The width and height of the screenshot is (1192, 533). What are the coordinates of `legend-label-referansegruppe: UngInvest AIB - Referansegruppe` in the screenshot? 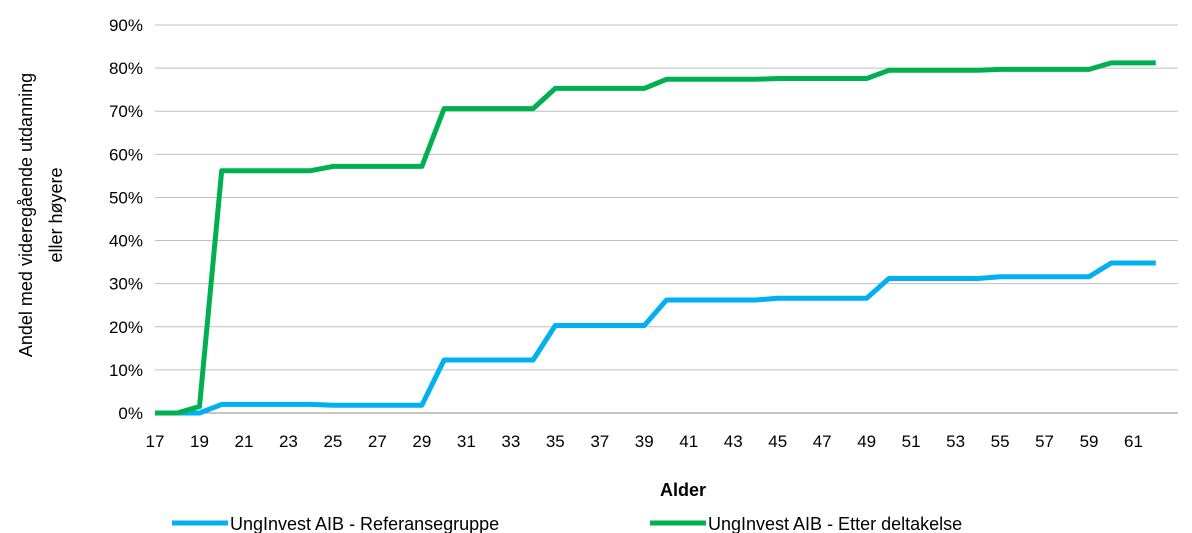 It's located at (364, 523).